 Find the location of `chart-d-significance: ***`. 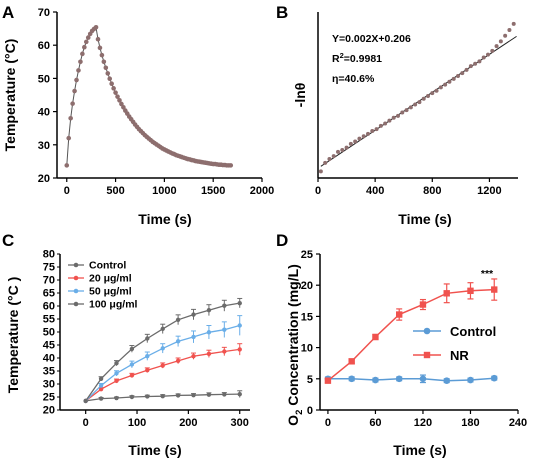

chart-d-significance: *** is located at coordinates (487, 274).